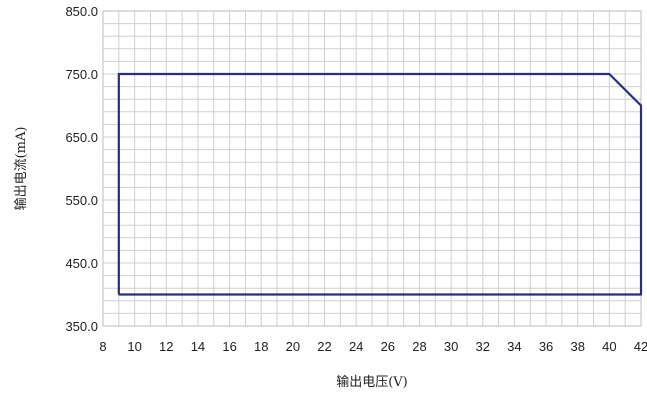 The height and width of the screenshot is (394, 647). I want to click on x-tick-label: 26, so click(388, 346).